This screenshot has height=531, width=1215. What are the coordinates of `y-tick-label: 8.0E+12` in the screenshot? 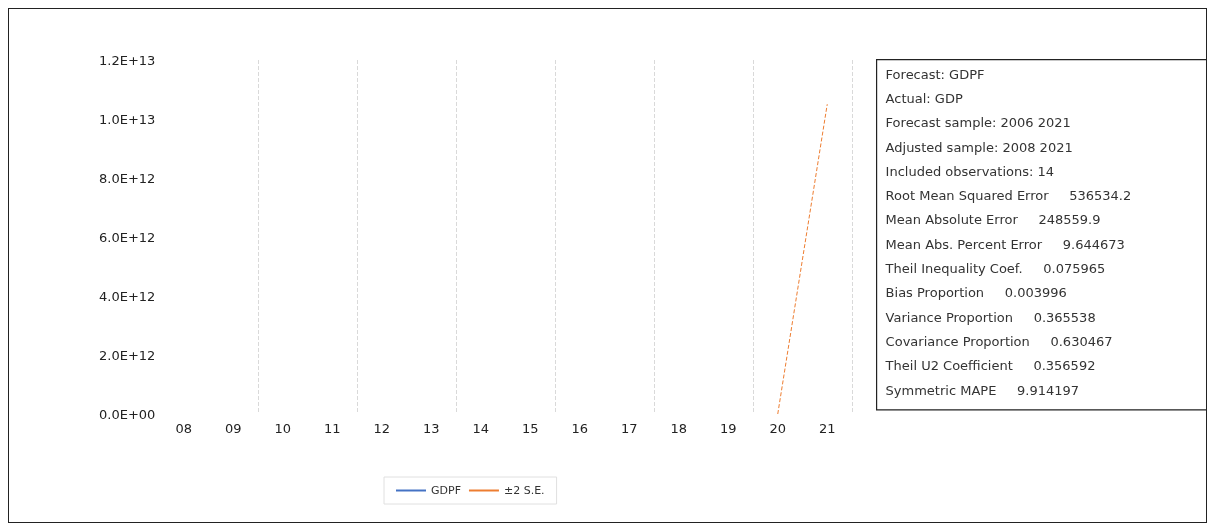 It's located at (127, 178).